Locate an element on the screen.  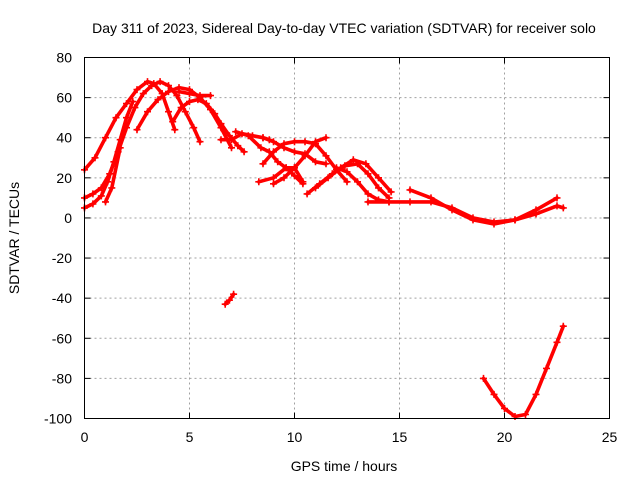
y-tick-labels: -100 -80 -60 -40 -20 0 20 40 60 80 is located at coordinates (58, 238).